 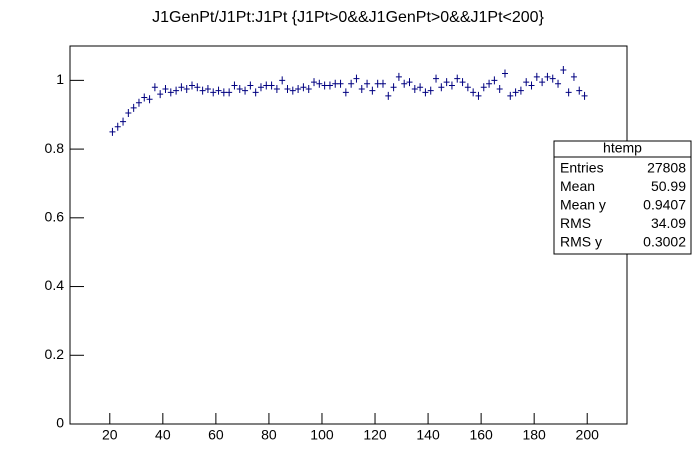 What do you see at coordinates (55, 354) in the screenshot?
I see `y-tick-label: 0.2` at bounding box center [55, 354].